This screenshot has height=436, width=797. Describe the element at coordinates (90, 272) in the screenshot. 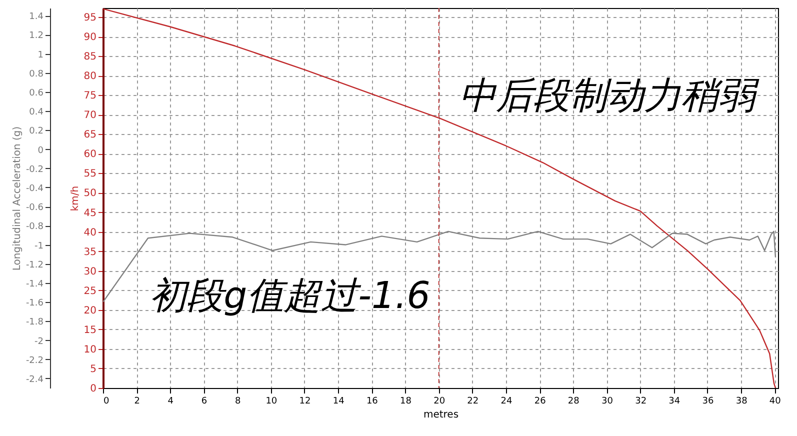

I see `y2-tick-label: 30` at that location.